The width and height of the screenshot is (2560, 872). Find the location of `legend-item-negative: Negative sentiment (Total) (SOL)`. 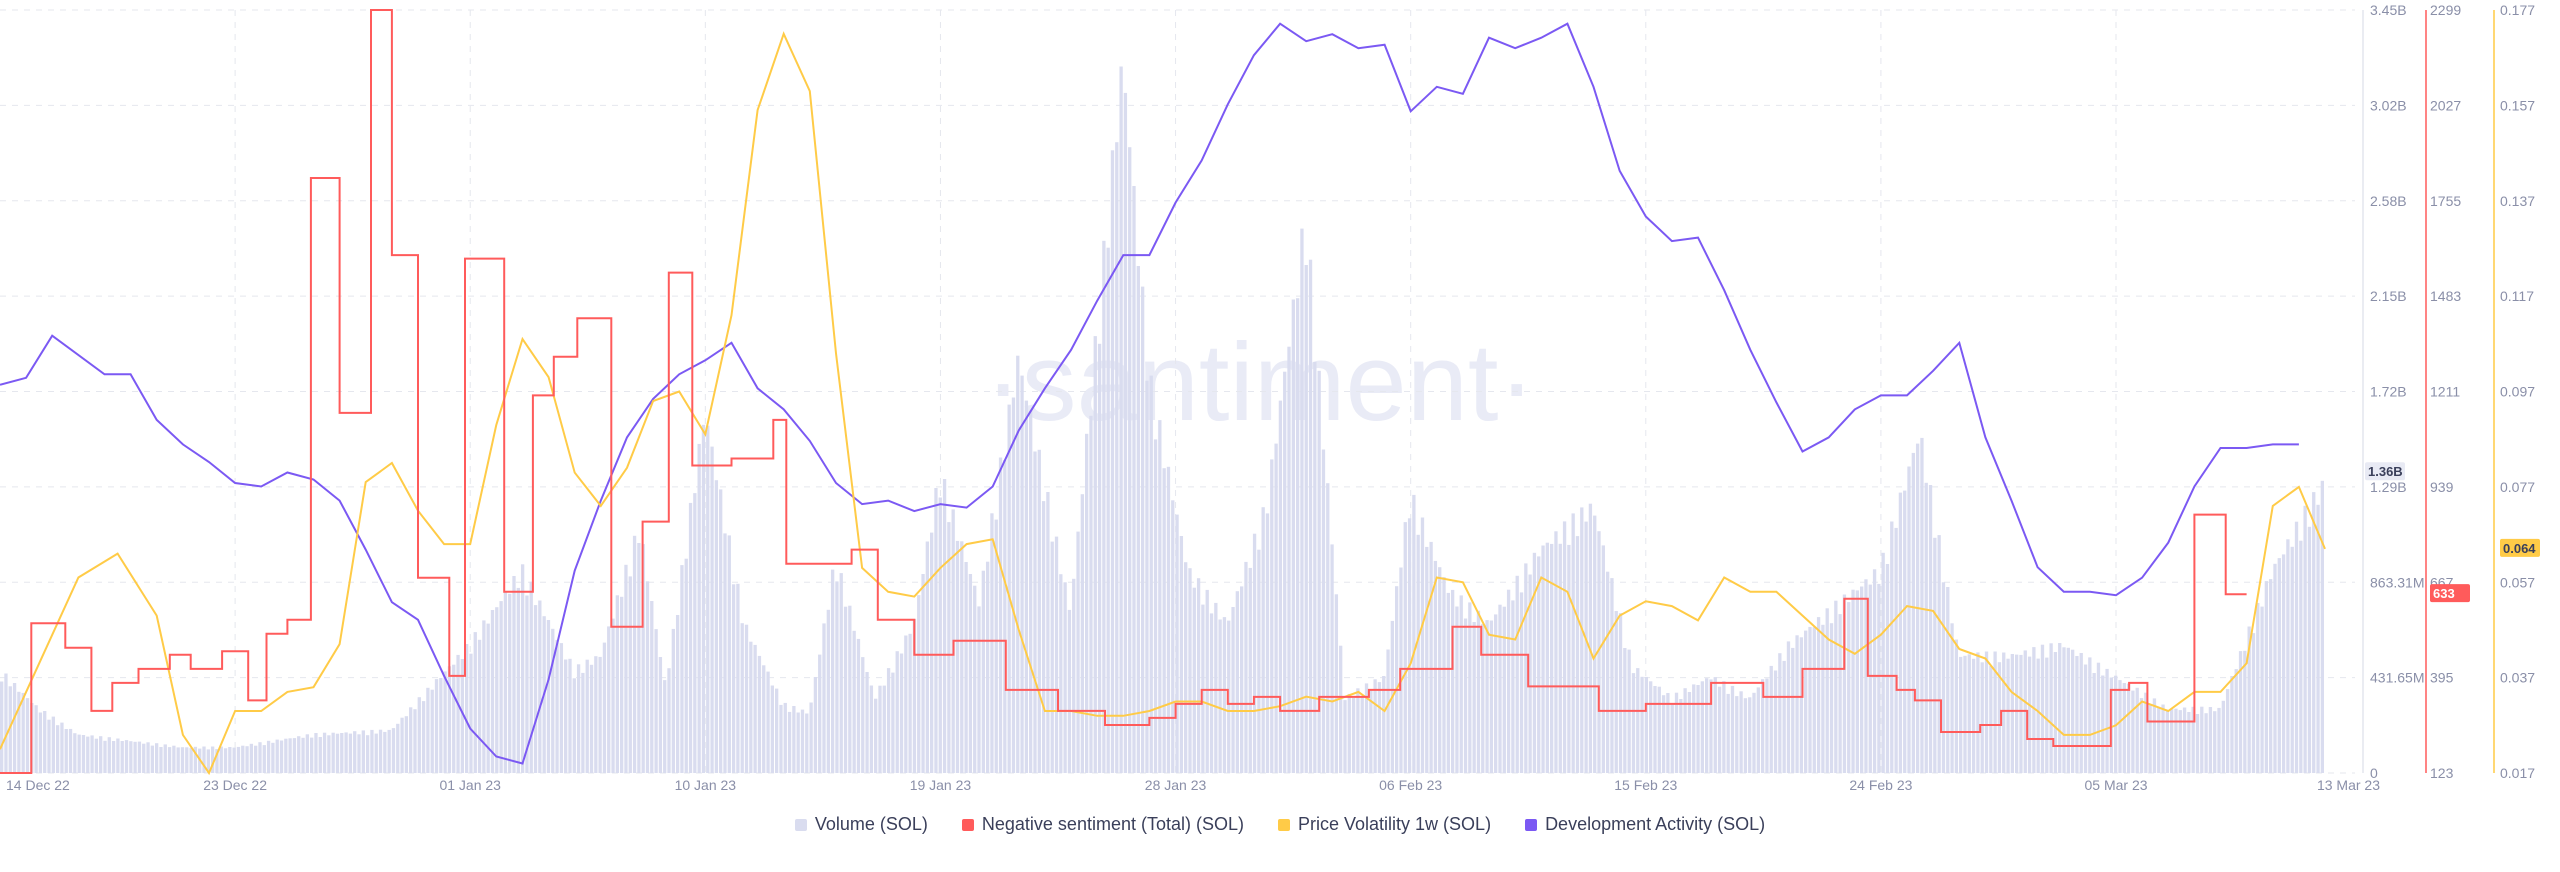

legend-item-negative: Negative sentiment (Total) (SOL) is located at coordinates (1102, 824).